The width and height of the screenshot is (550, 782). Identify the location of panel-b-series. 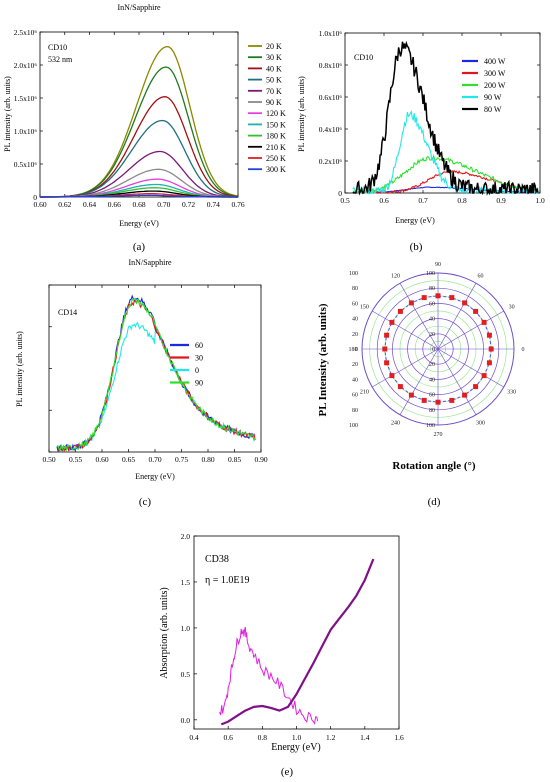
(445, 118).